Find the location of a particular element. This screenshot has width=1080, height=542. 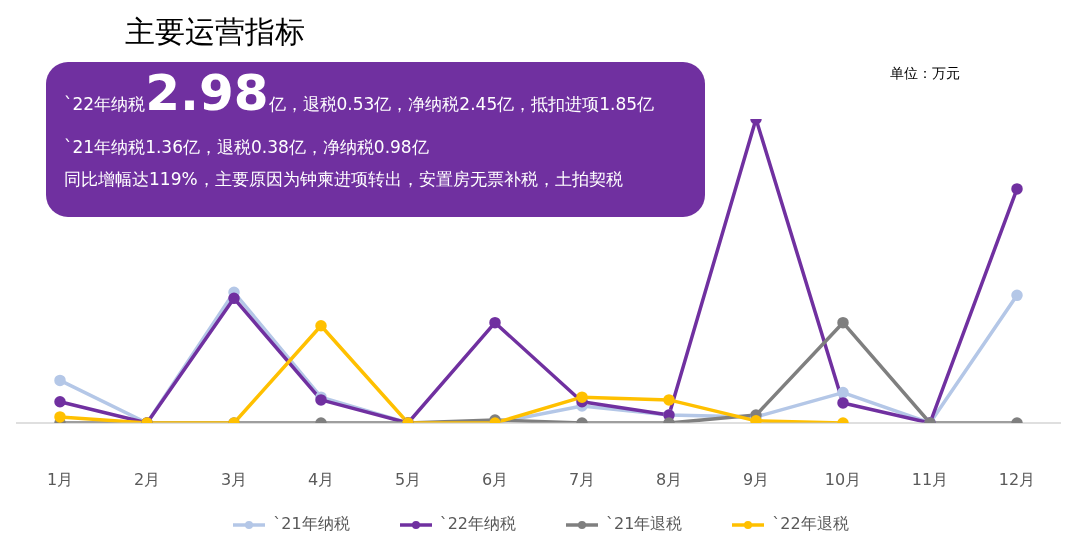

x-tick-label: 7月 is located at coordinates (582, 480).